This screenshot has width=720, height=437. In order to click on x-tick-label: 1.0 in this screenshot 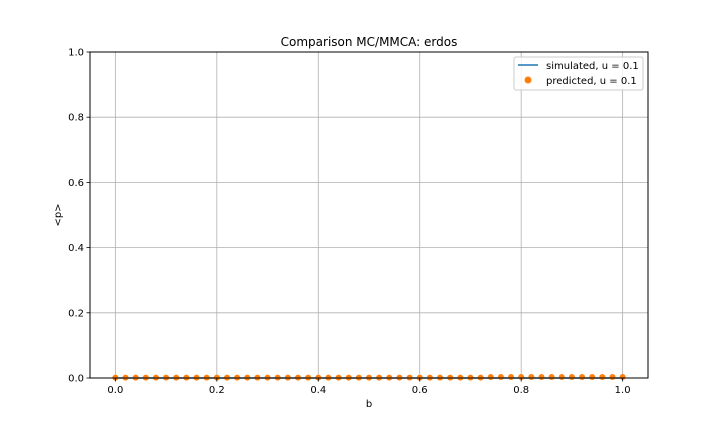, I will do `click(623, 390)`.